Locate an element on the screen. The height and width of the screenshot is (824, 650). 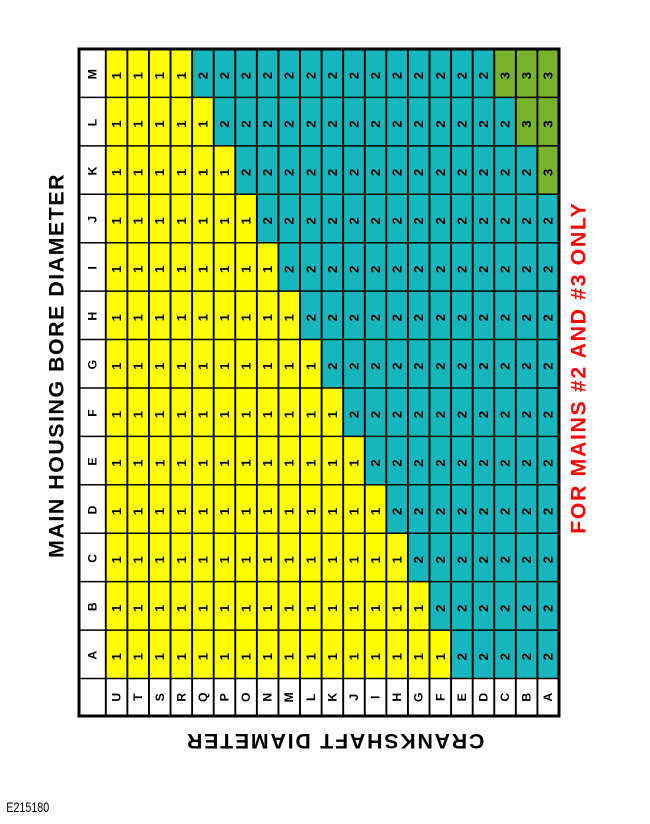
svg-text: K is located at coordinates (332, 697).